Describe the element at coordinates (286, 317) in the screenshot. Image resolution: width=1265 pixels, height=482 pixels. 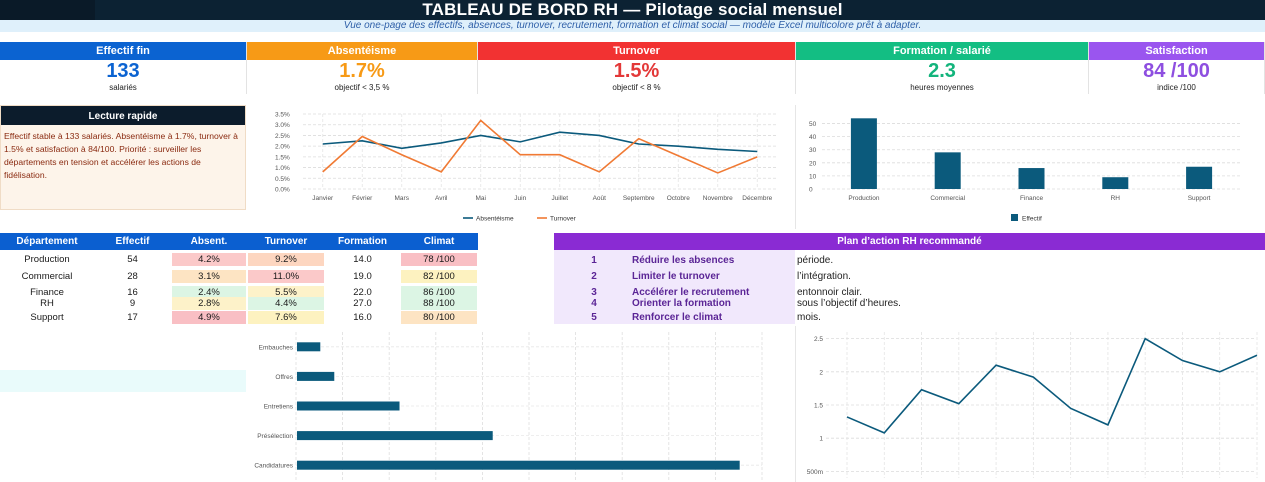
I see `table-cell-turnover: 7.6%` at that location.